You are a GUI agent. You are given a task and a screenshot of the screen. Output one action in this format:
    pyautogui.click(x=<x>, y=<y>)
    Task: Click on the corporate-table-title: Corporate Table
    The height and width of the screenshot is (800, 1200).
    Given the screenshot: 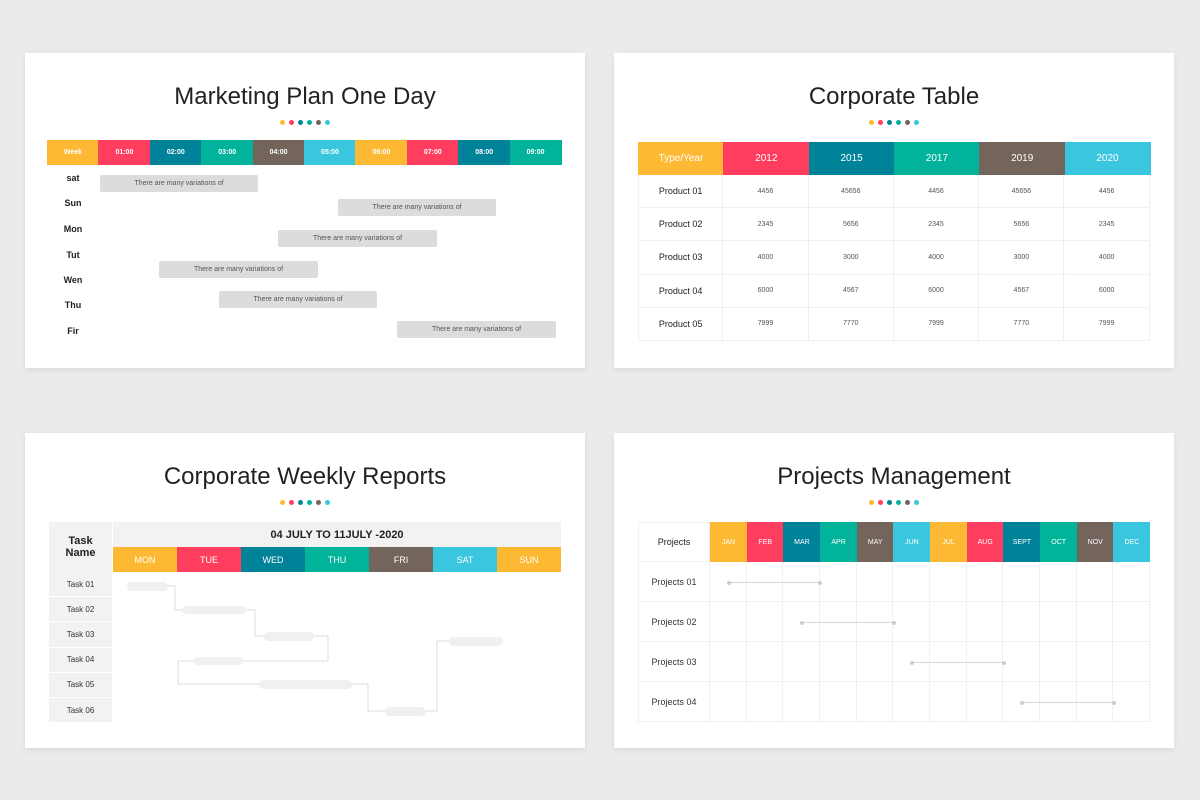 What is the action you would take?
    pyautogui.click(x=894, y=96)
    